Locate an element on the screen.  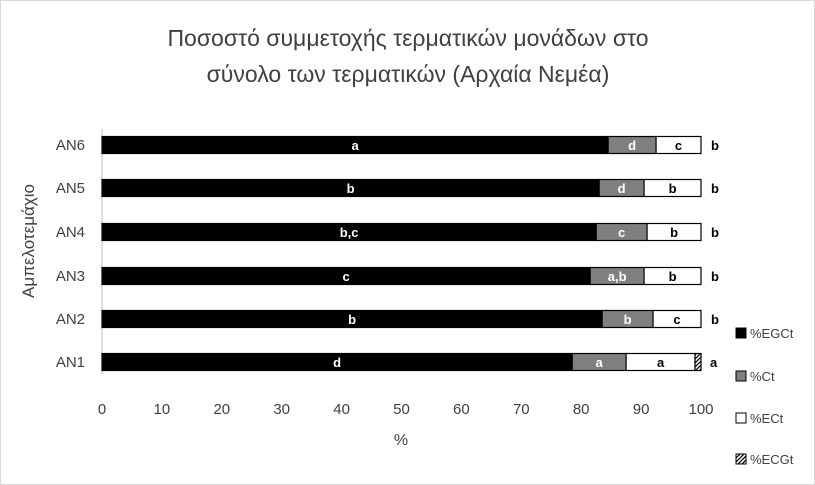
x-tick-label: 10 is located at coordinates (162, 409).